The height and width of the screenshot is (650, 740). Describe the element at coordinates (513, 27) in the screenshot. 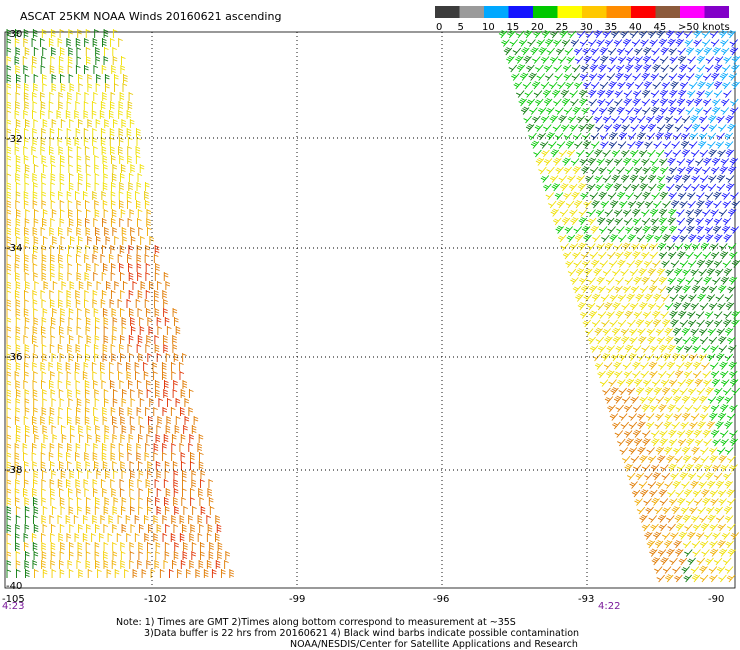

I see `legend-tick-label: 15` at that location.